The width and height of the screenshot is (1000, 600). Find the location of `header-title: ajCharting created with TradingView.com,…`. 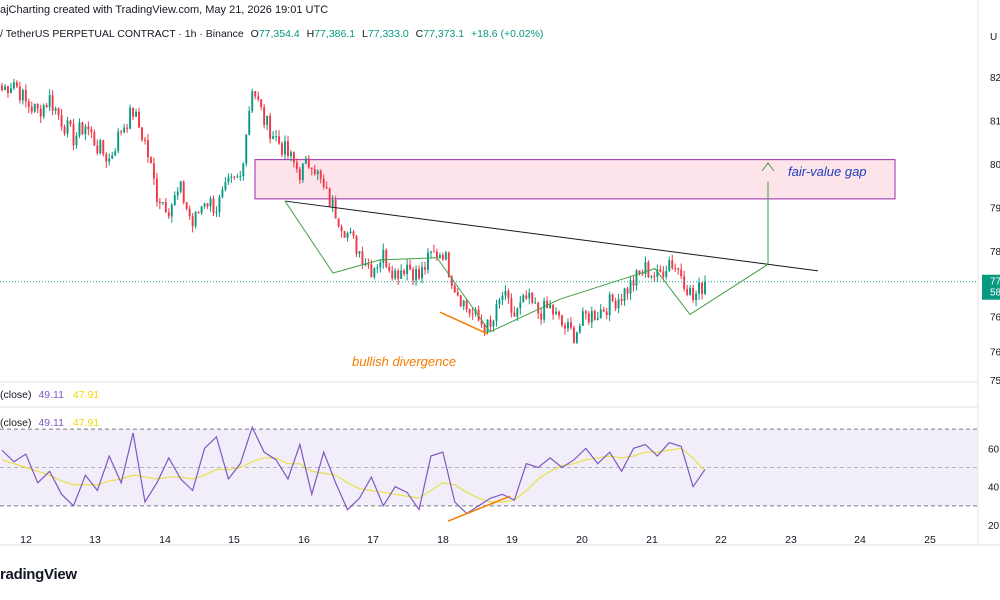

header-title: ajCharting created with TradingView.com,… is located at coordinates (164, 10).